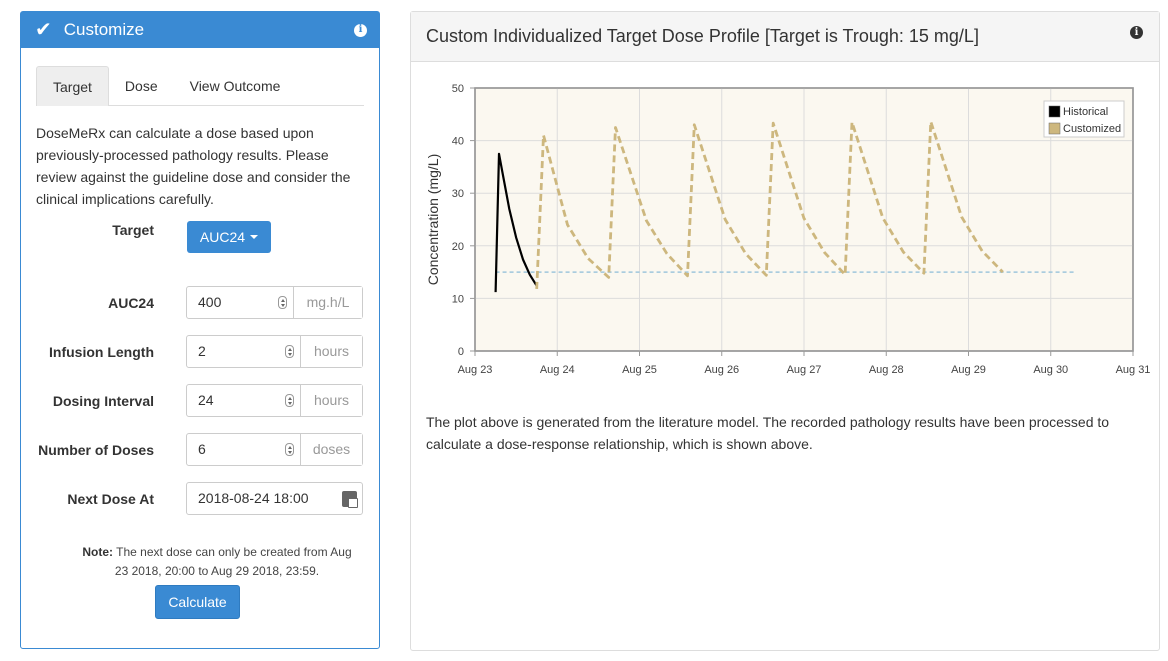 This screenshot has width=1168, height=661. I want to click on number-of-doses-label: Number of Doses, so click(96, 450).